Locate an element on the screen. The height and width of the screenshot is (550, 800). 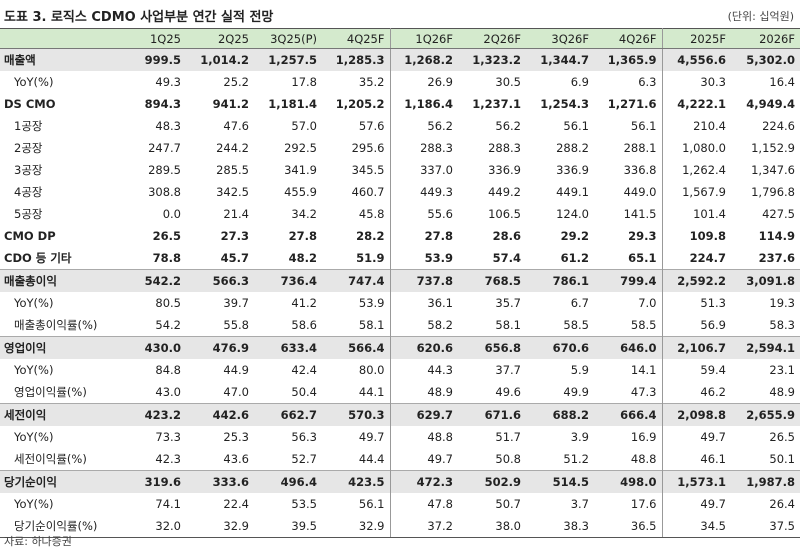
cell: 51.9 is located at coordinates (356, 258).